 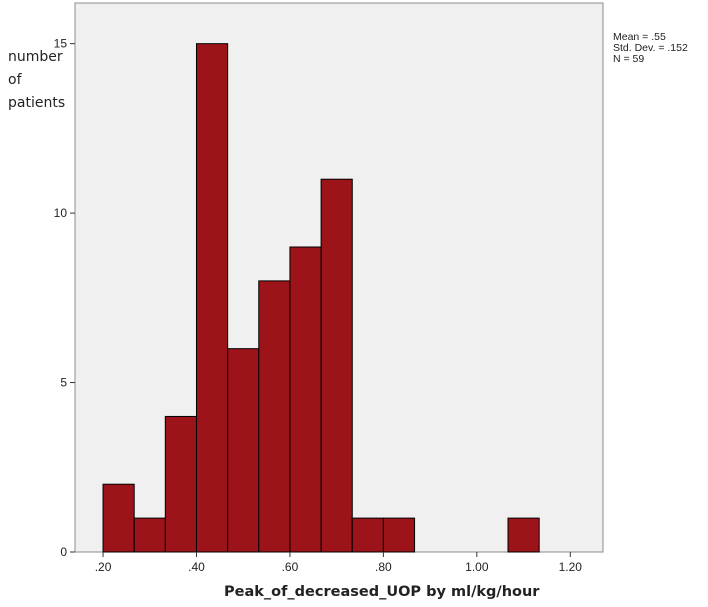 I want to click on y-axis-label-line-1: number, so click(x=35, y=57).